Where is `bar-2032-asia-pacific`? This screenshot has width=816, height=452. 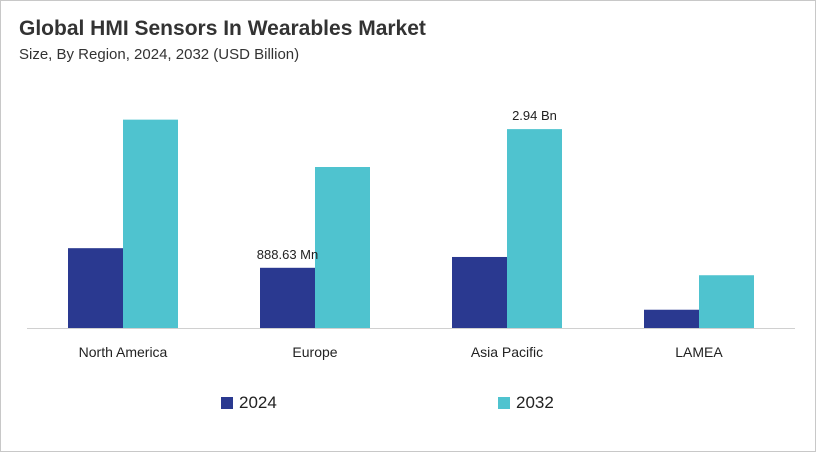 bar-2032-asia-pacific is located at coordinates (534, 228).